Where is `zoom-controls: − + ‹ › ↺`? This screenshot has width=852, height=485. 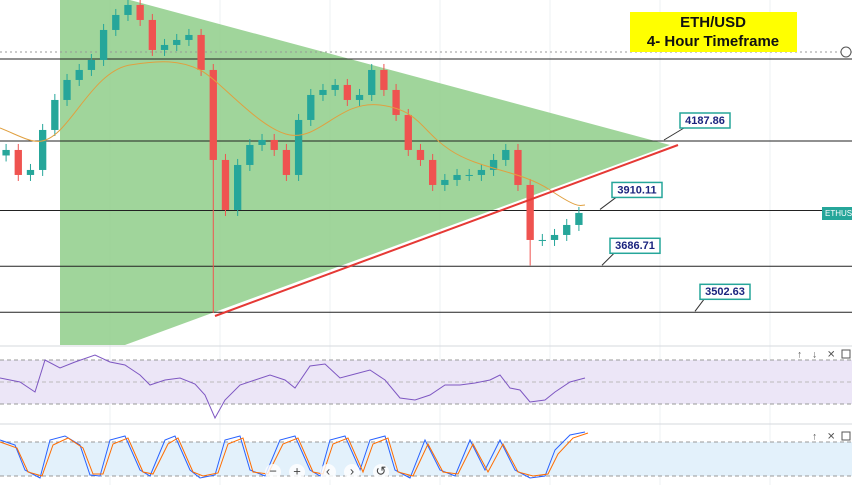
zoom-controls: − + ‹ › ↺ is located at coordinates (327, 471).